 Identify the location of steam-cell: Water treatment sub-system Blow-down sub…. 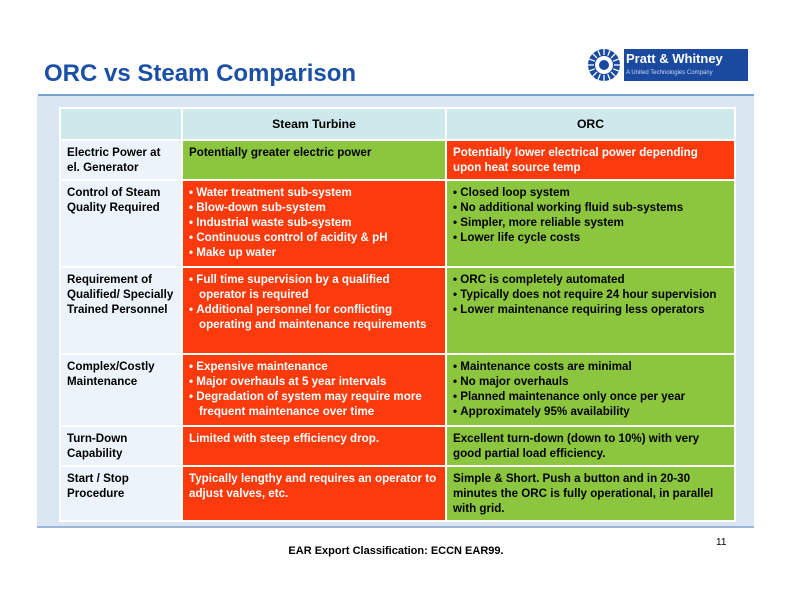
(314, 223).